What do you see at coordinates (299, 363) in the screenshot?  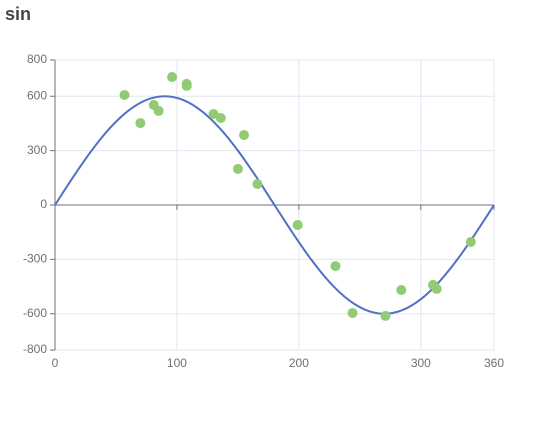 I see `x-tick-label: 200` at bounding box center [299, 363].